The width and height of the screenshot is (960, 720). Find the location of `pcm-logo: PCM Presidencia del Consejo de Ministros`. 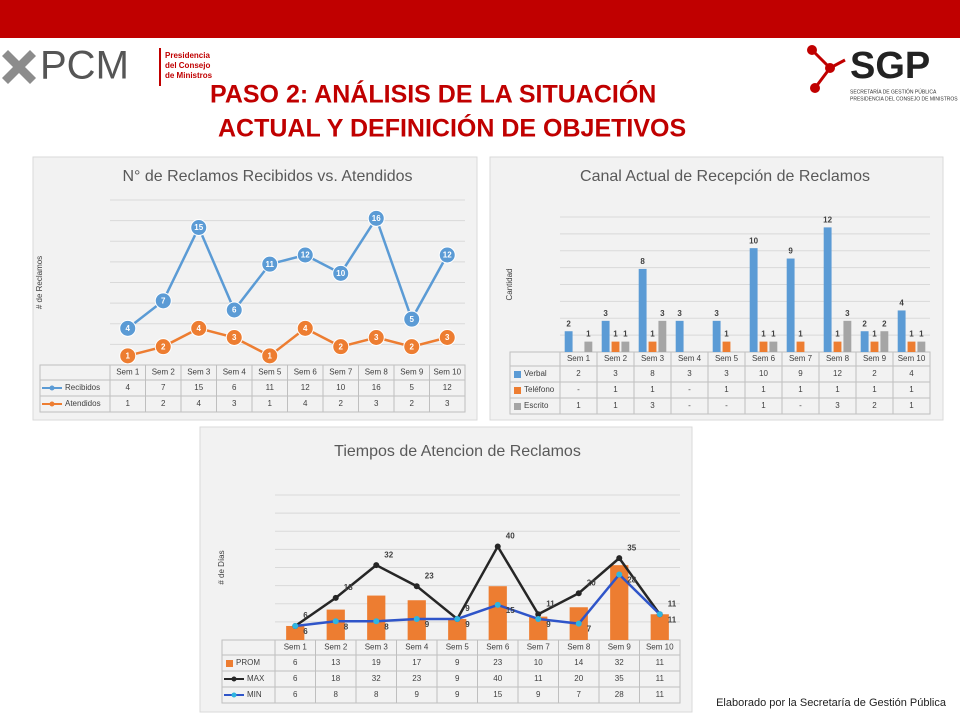

pcm-logo: PCM Presidencia del Consejo de Ministros is located at coordinates (107, 66).